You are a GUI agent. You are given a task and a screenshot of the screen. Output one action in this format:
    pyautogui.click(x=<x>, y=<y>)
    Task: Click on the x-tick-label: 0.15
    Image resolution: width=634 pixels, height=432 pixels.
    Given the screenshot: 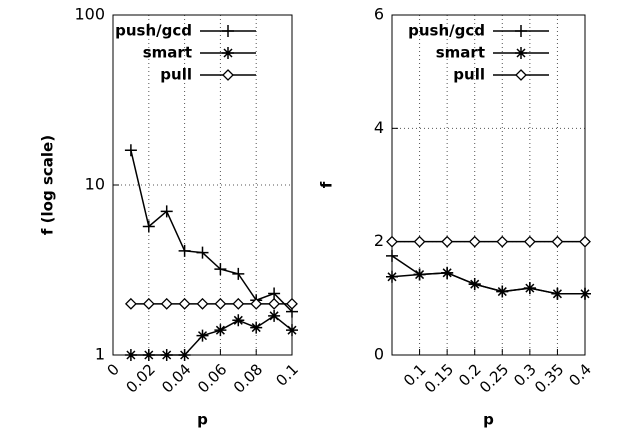 What is the action you would take?
    pyautogui.click(x=439, y=378)
    